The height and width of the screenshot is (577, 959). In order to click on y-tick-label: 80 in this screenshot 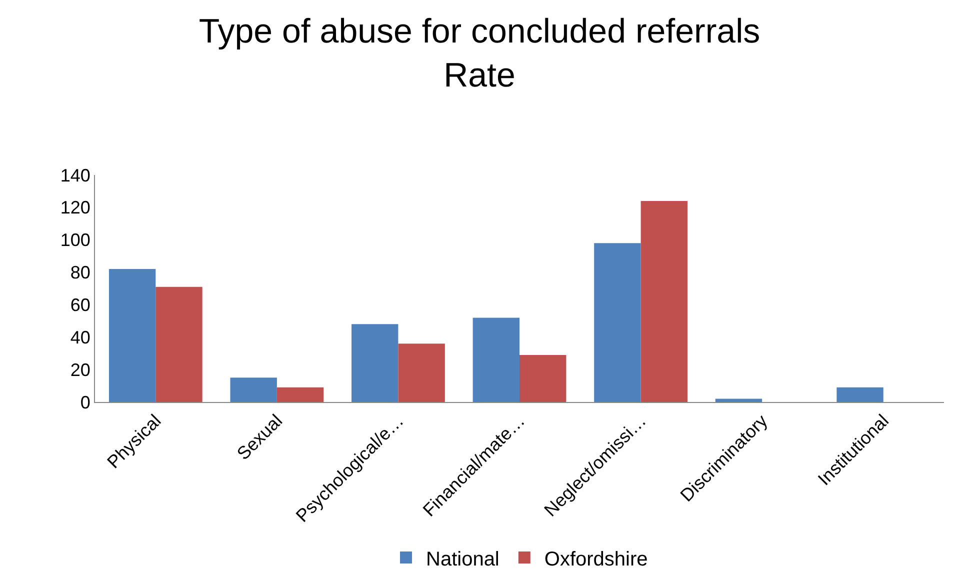, I will do `click(80, 272)`.